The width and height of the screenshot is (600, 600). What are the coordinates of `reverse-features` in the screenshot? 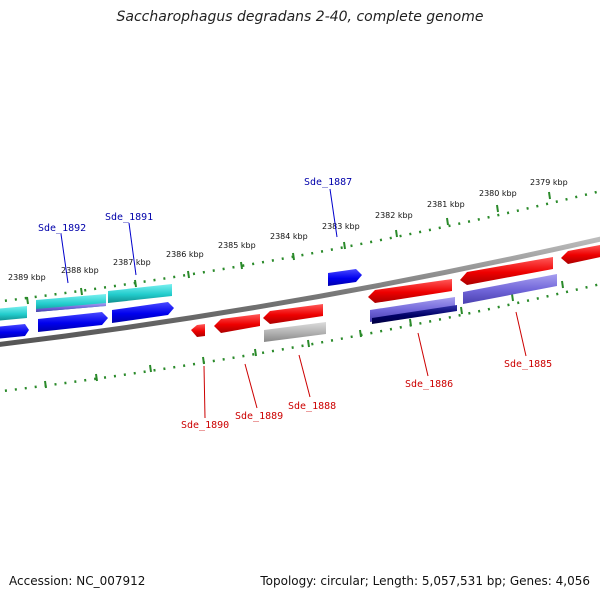 It's located at (395, 293).